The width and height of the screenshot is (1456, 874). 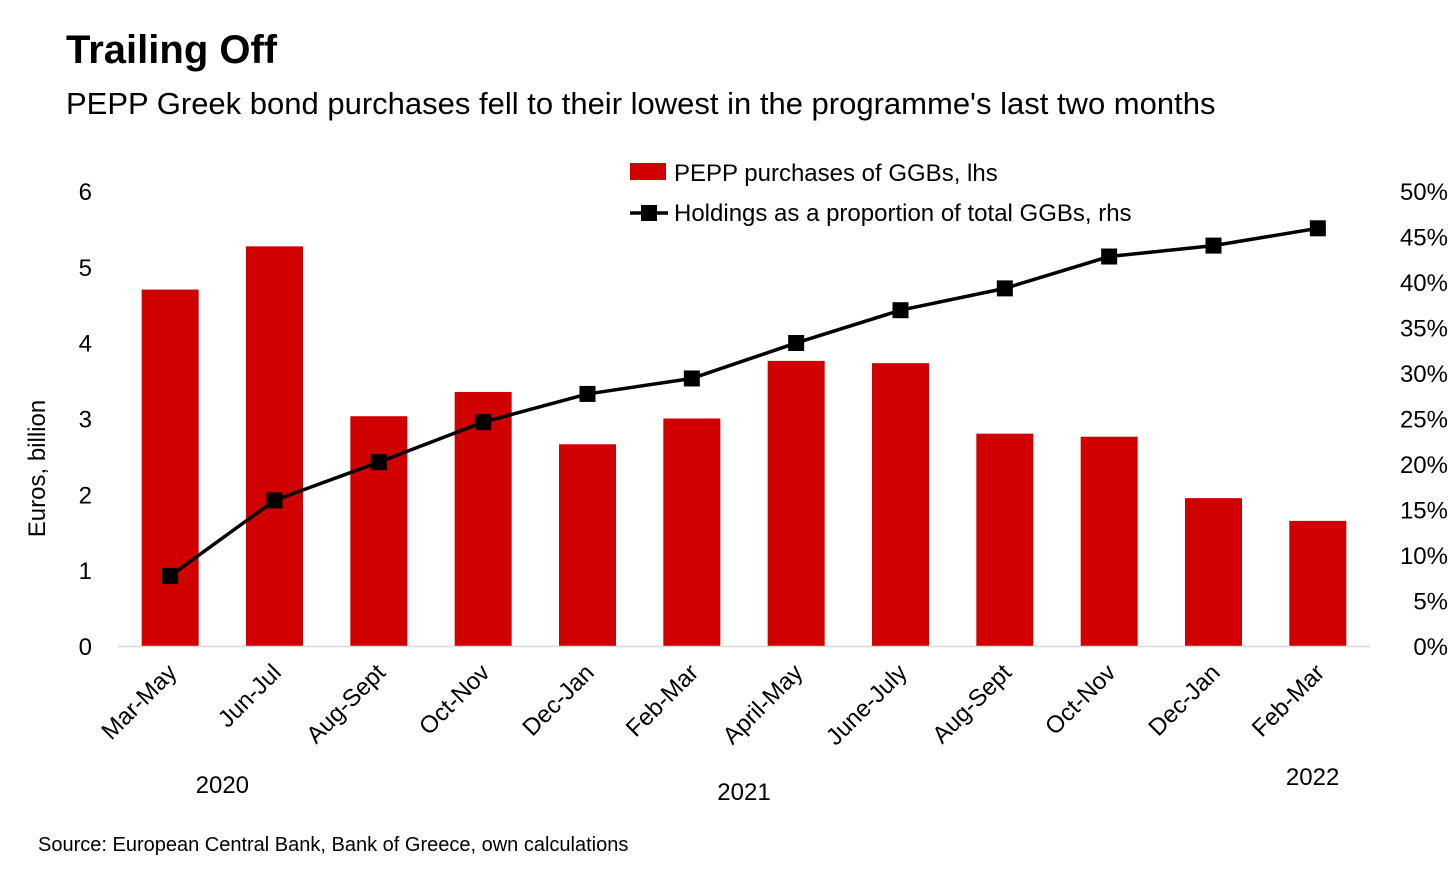 I want to click on y-left-tick-label: 1, so click(x=85, y=571).